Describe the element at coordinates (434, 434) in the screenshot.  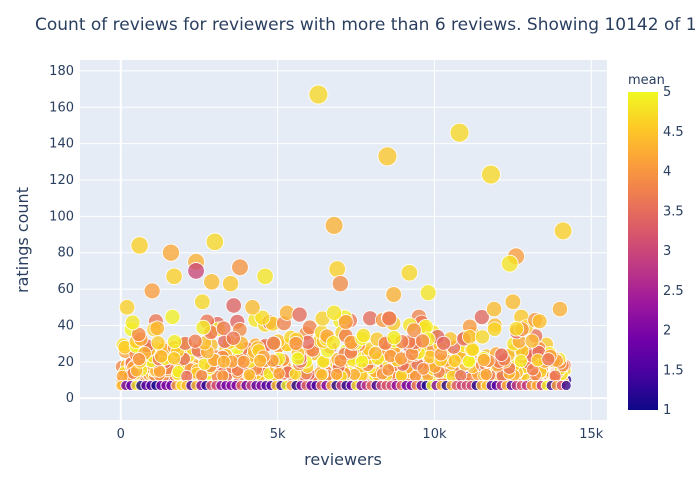
I see `x-tick-label: 10k` at that location.